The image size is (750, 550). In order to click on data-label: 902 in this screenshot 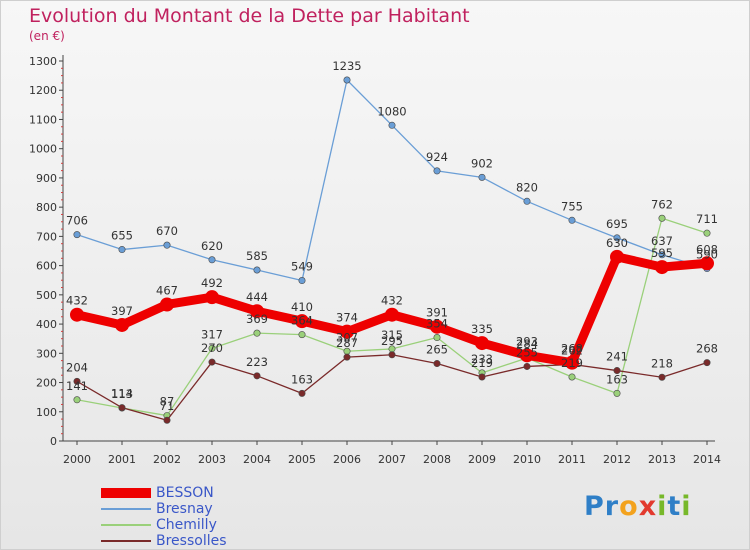, I will do `click(482, 163)`.